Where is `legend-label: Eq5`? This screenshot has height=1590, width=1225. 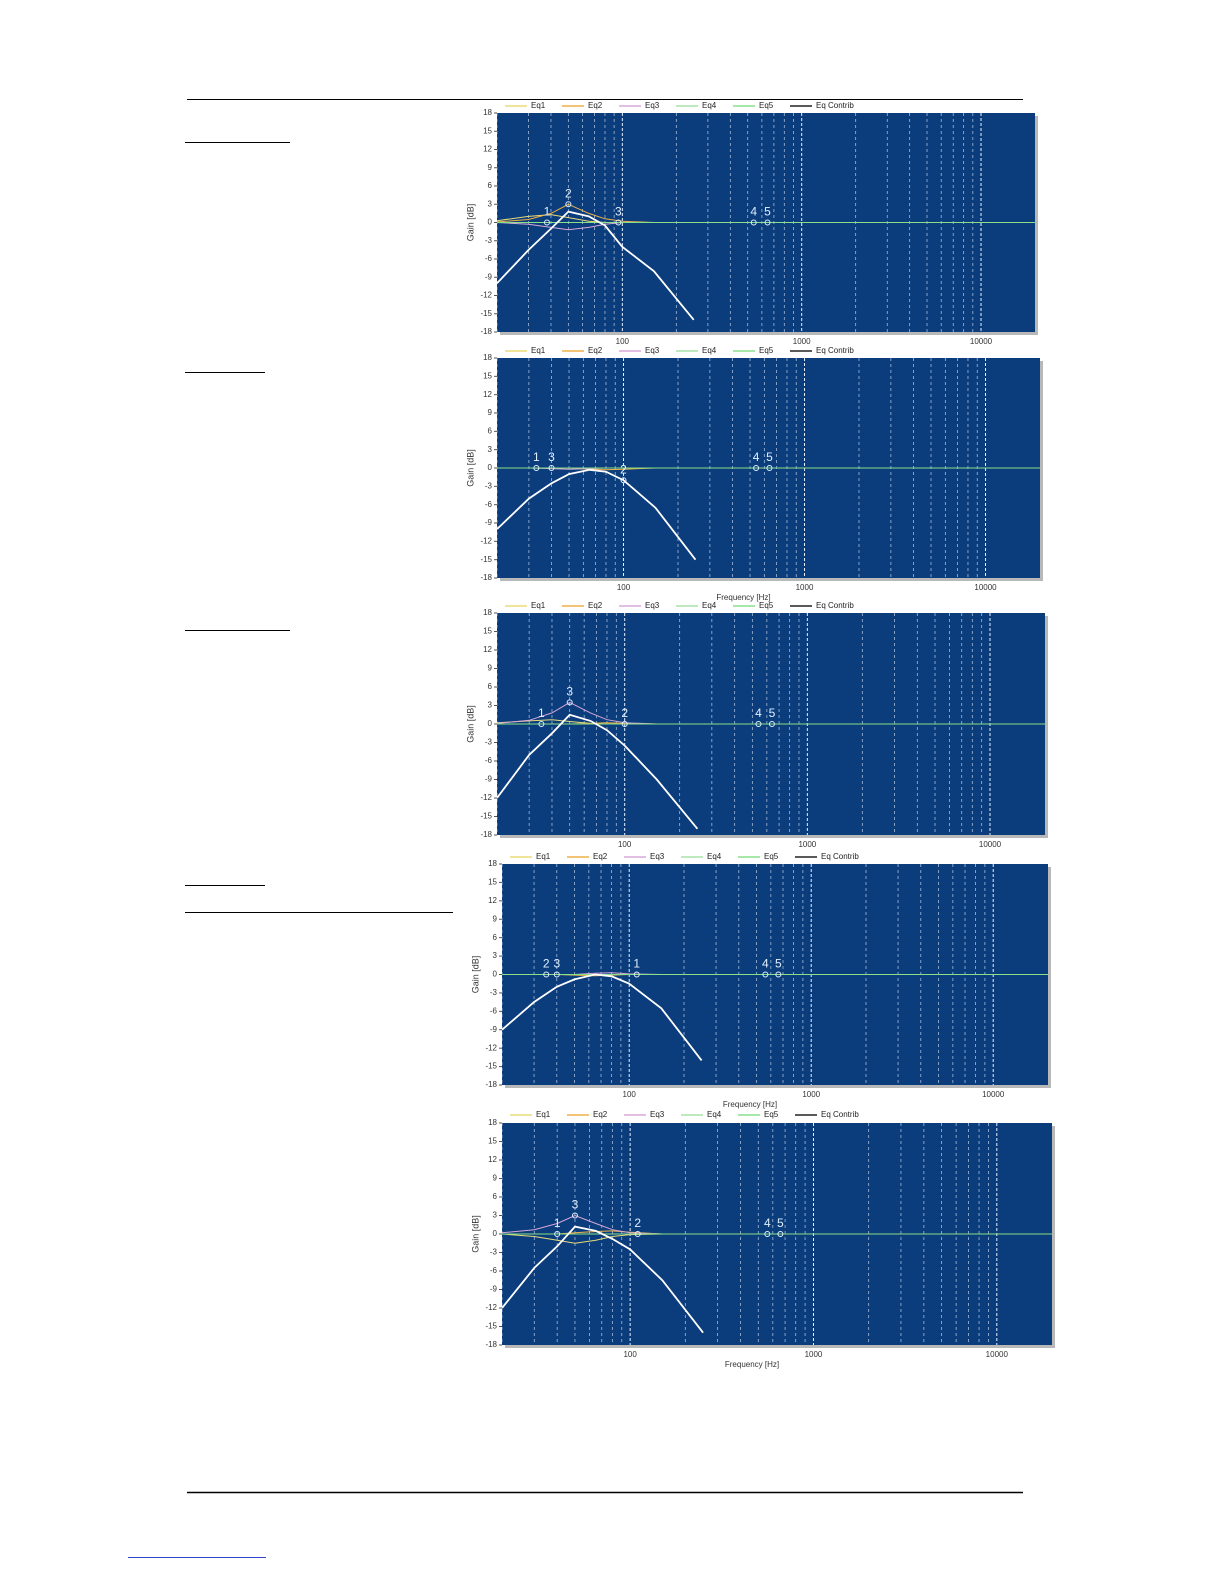 legend-label: Eq5 is located at coordinates (771, 856).